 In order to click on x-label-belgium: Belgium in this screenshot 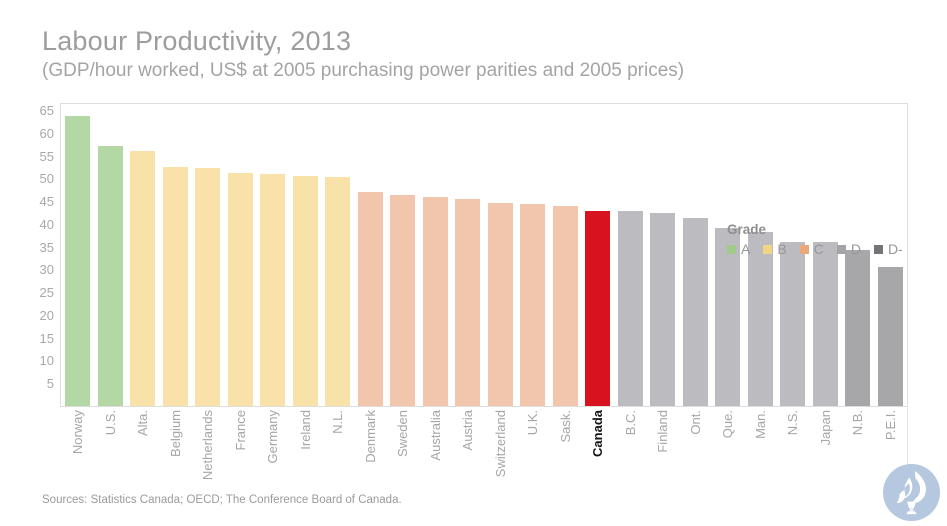, I will do `click(175, 433)`.